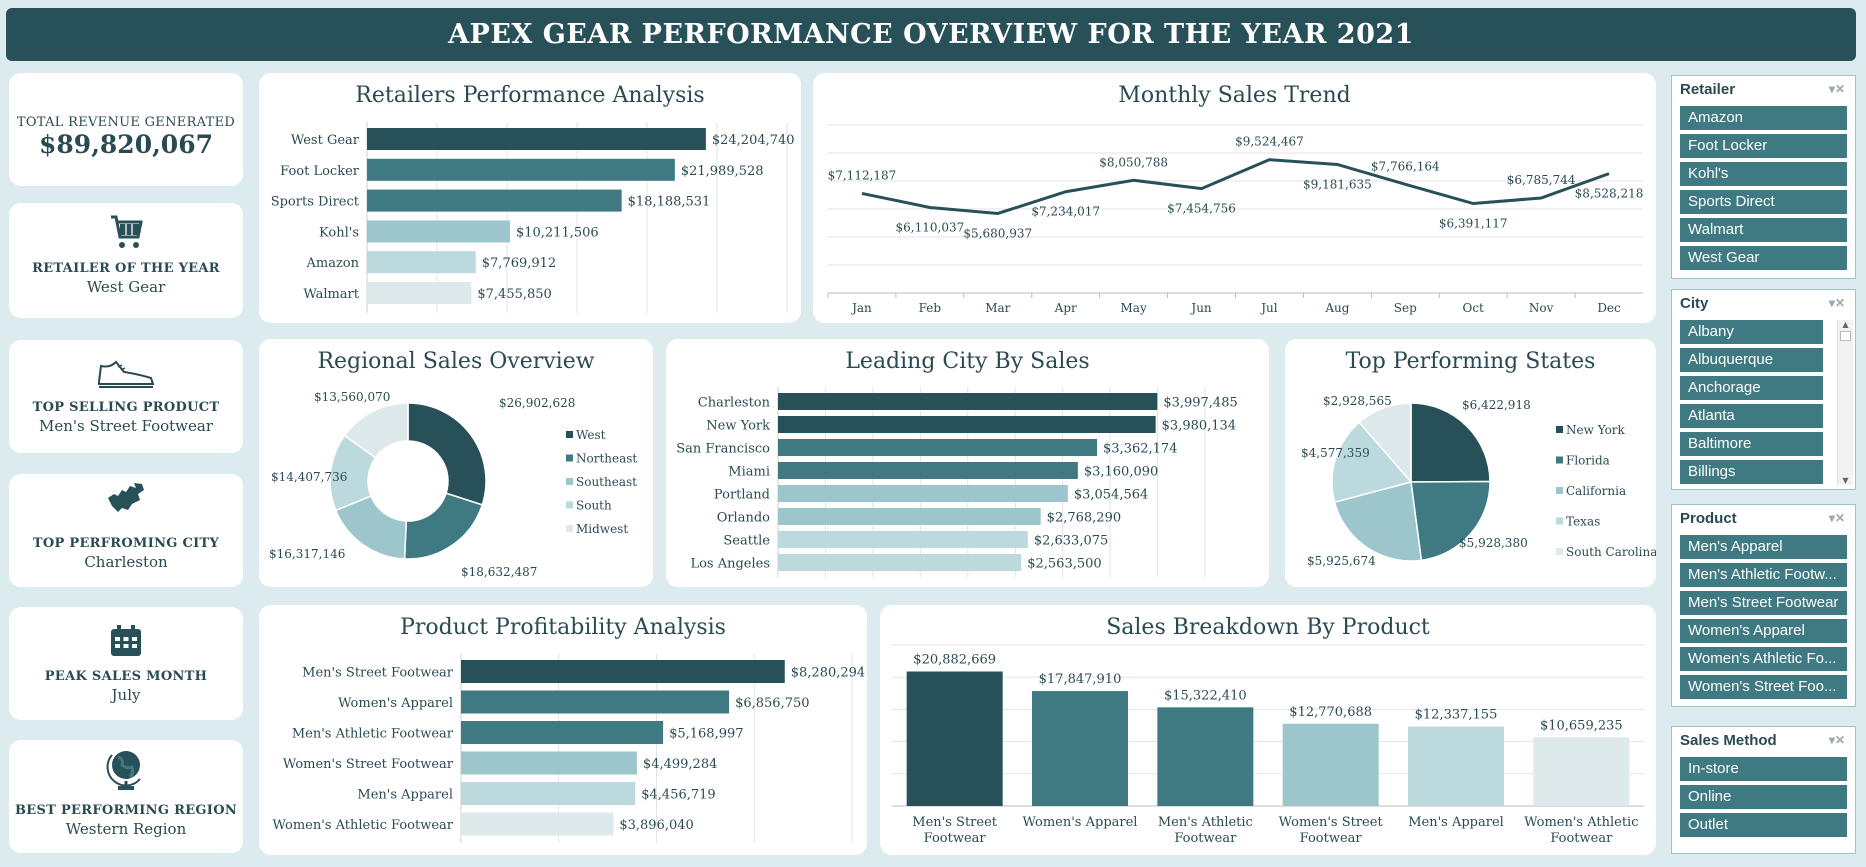  What do you see at coordinates (1751, 444) in the screenshot?
I see `slicer-item: Baltimore` at bounding box center [1751, 444].